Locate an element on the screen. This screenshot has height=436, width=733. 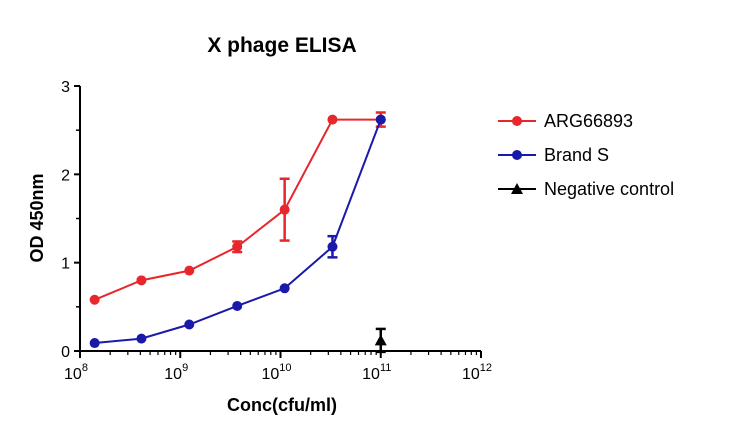
y-tick-label: 1 is located at coordinates (65, 264).